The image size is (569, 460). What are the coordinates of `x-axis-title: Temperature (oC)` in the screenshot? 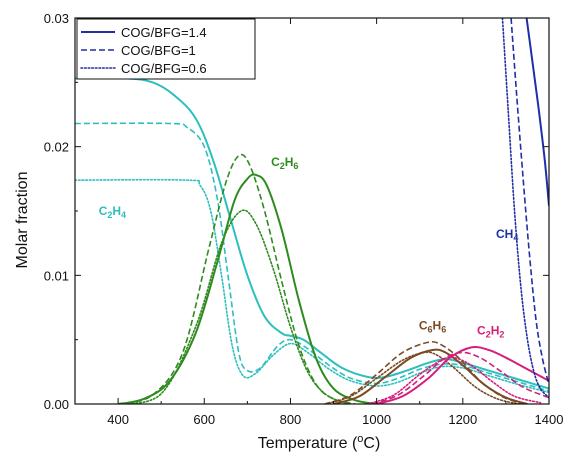 It's located at (319, 442).